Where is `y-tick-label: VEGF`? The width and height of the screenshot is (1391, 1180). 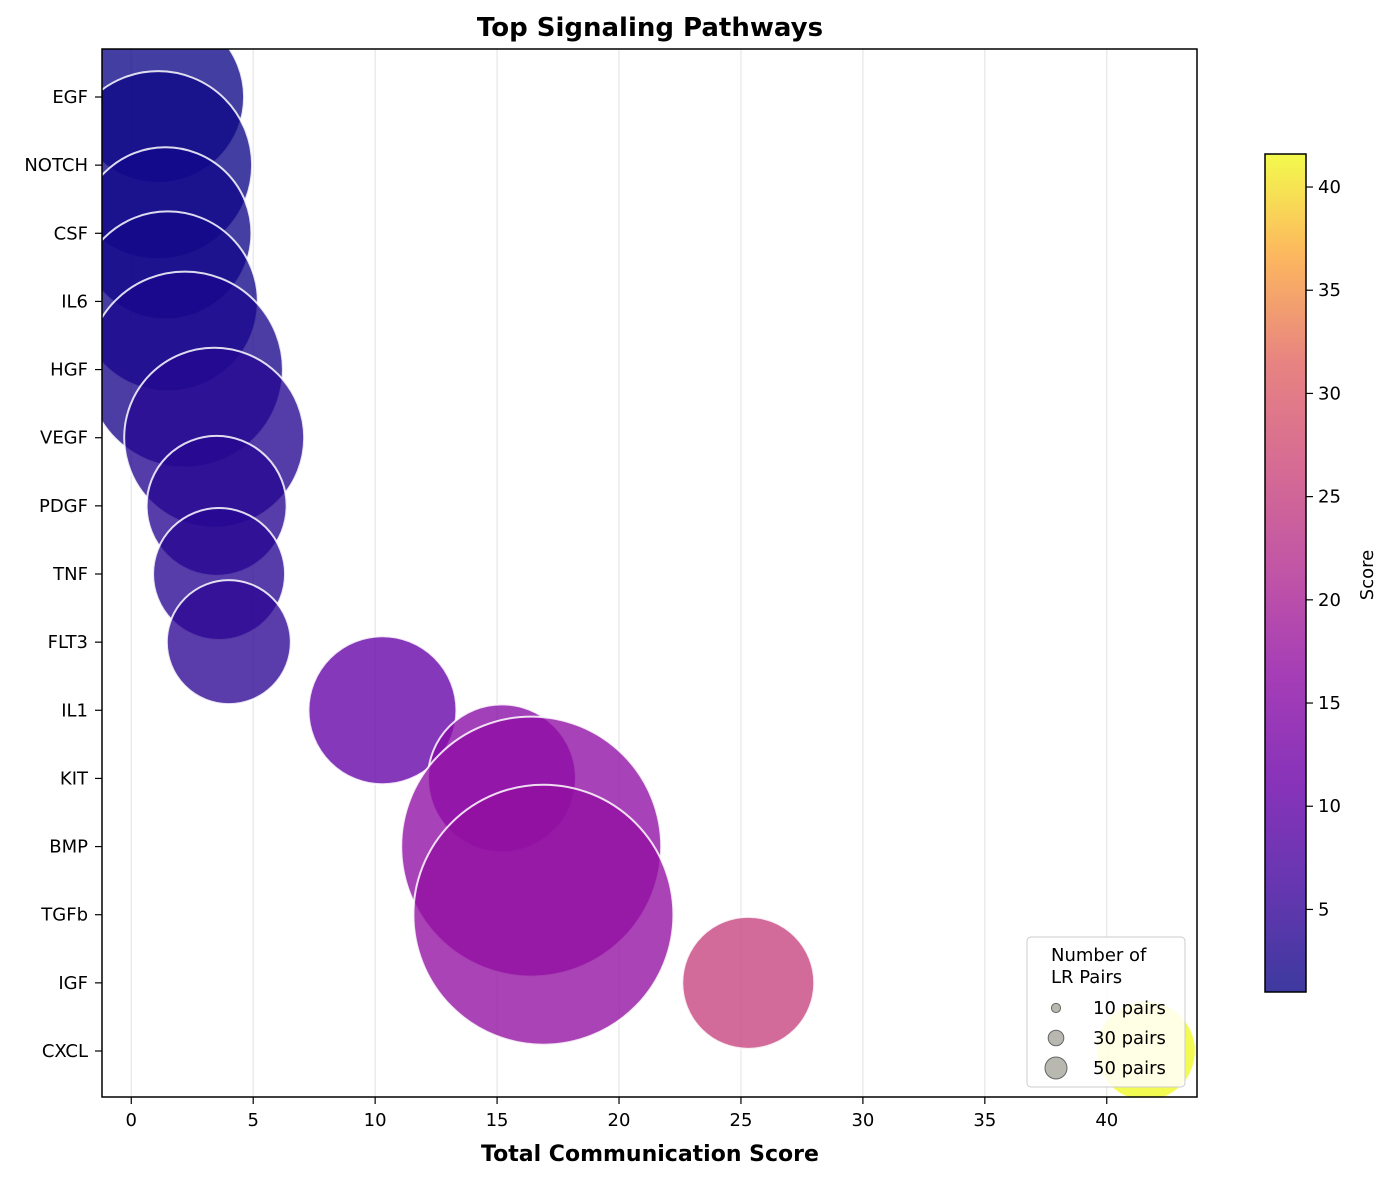
y-tick-label: VEGF is located at coordinates (64, 438).